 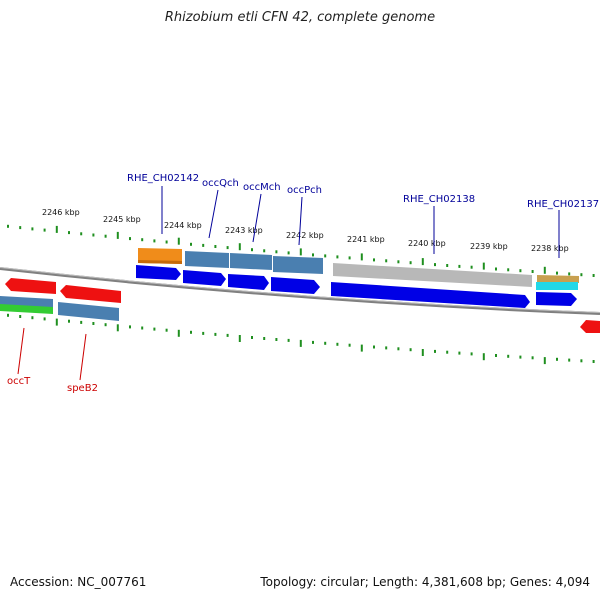 I want to click on gene-rhe-ch02138, so click(x=432, y=275).